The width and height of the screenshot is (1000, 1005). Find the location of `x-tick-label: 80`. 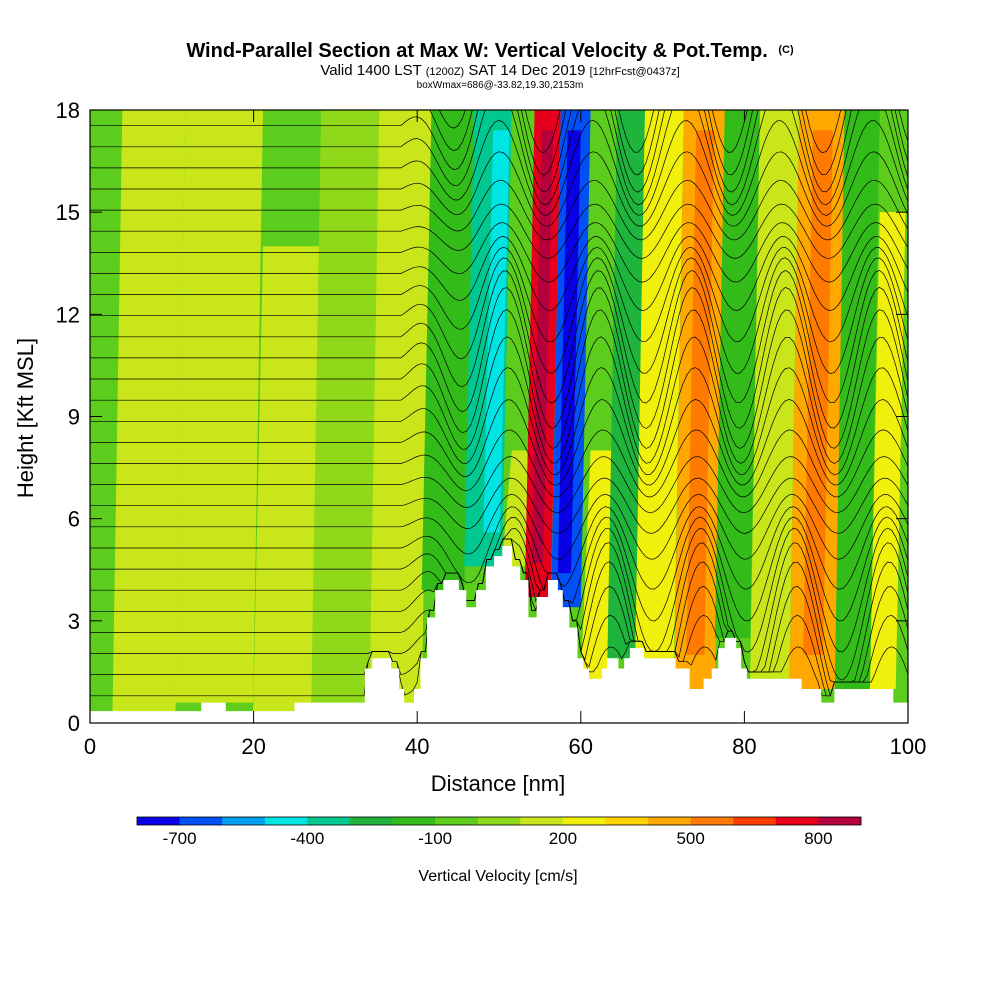

x-tick-label: 80 is located at coordinates (744, 746).